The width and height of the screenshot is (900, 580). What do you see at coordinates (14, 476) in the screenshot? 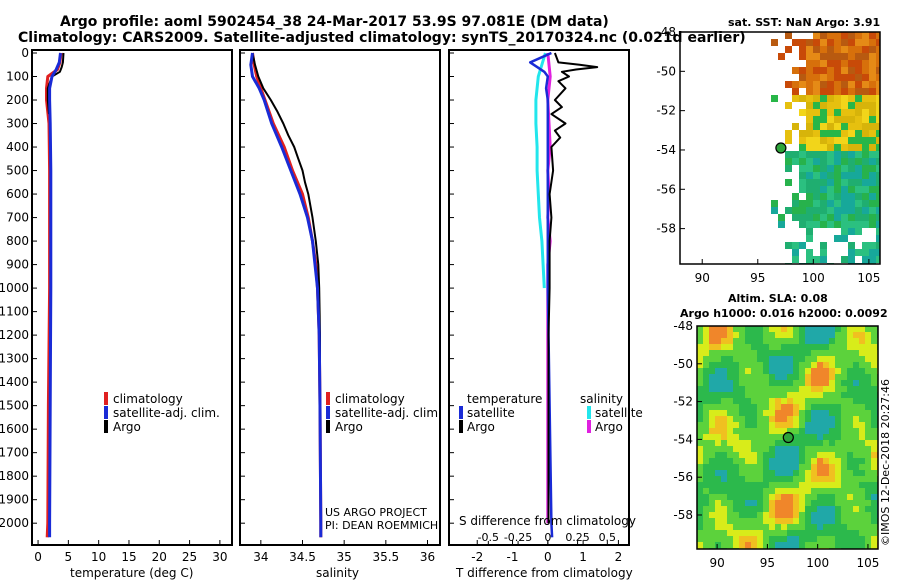
I see `depth-tick-label: 1800` at bounding box center [14, 476].